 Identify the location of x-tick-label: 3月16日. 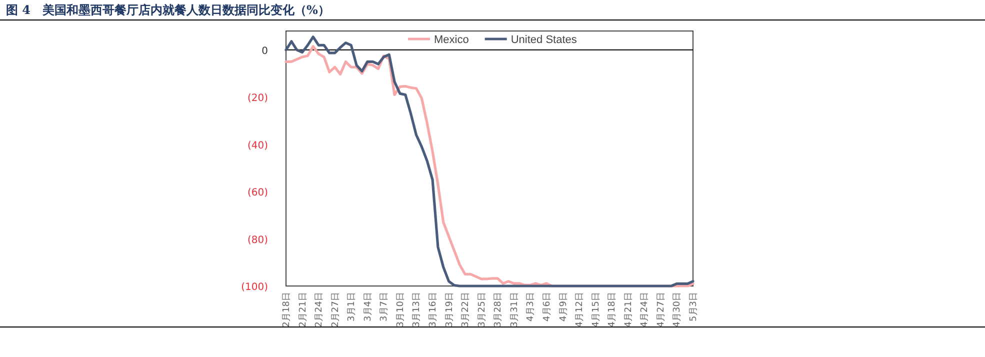
(433, 310).